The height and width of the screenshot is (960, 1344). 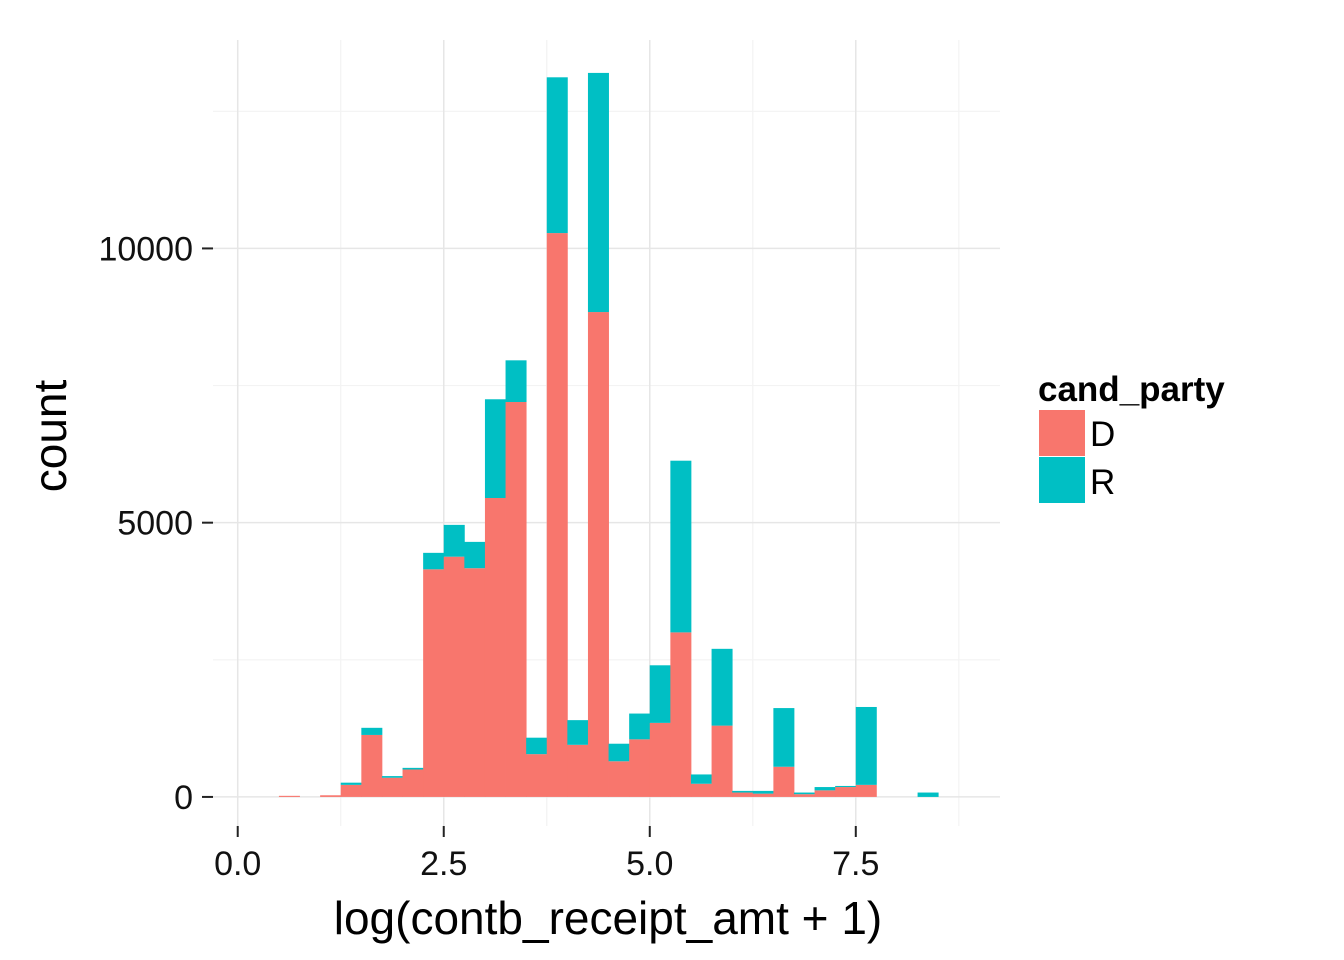 I want to click on x-tick-label: 5.0, so click(x=649, y=864).